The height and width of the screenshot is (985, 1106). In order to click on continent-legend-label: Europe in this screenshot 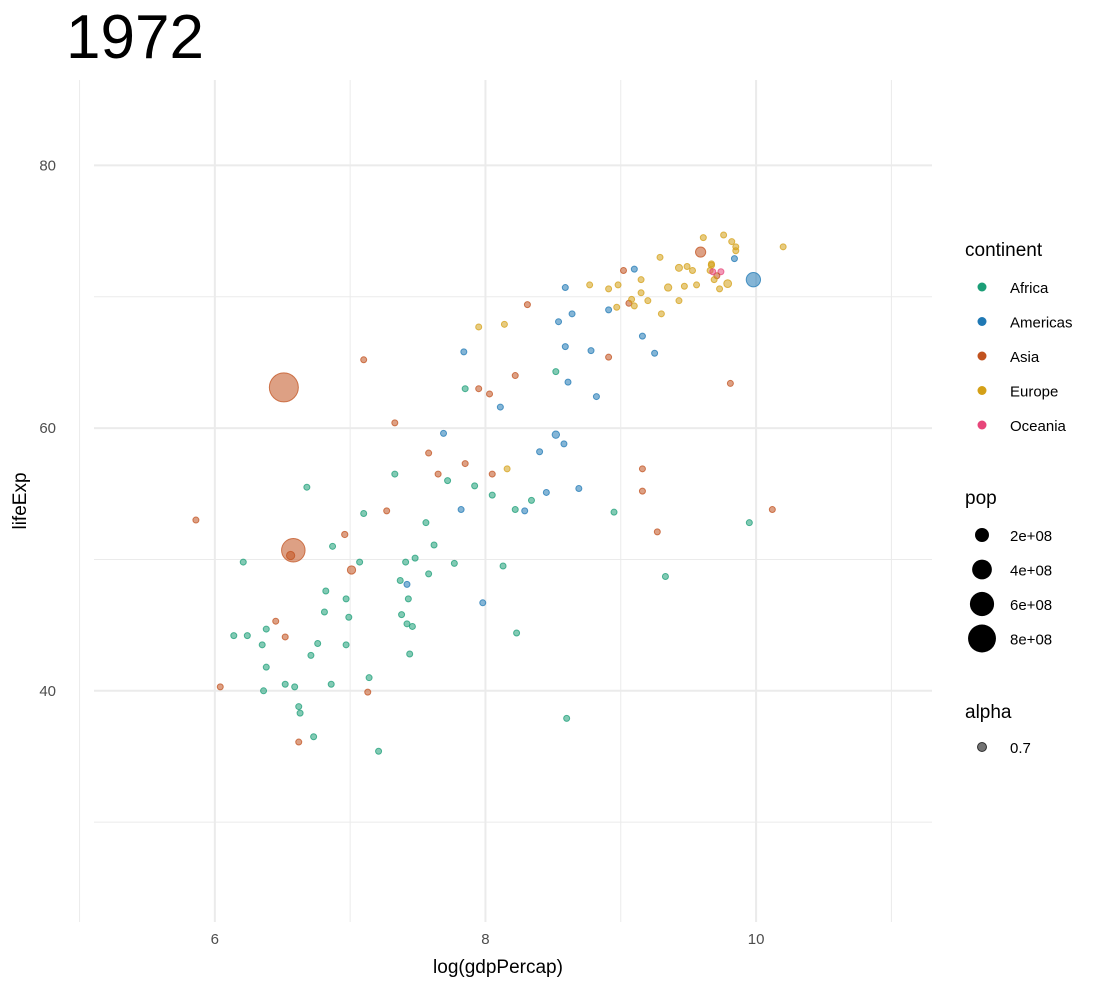, I will do `click(1034, 392)`.